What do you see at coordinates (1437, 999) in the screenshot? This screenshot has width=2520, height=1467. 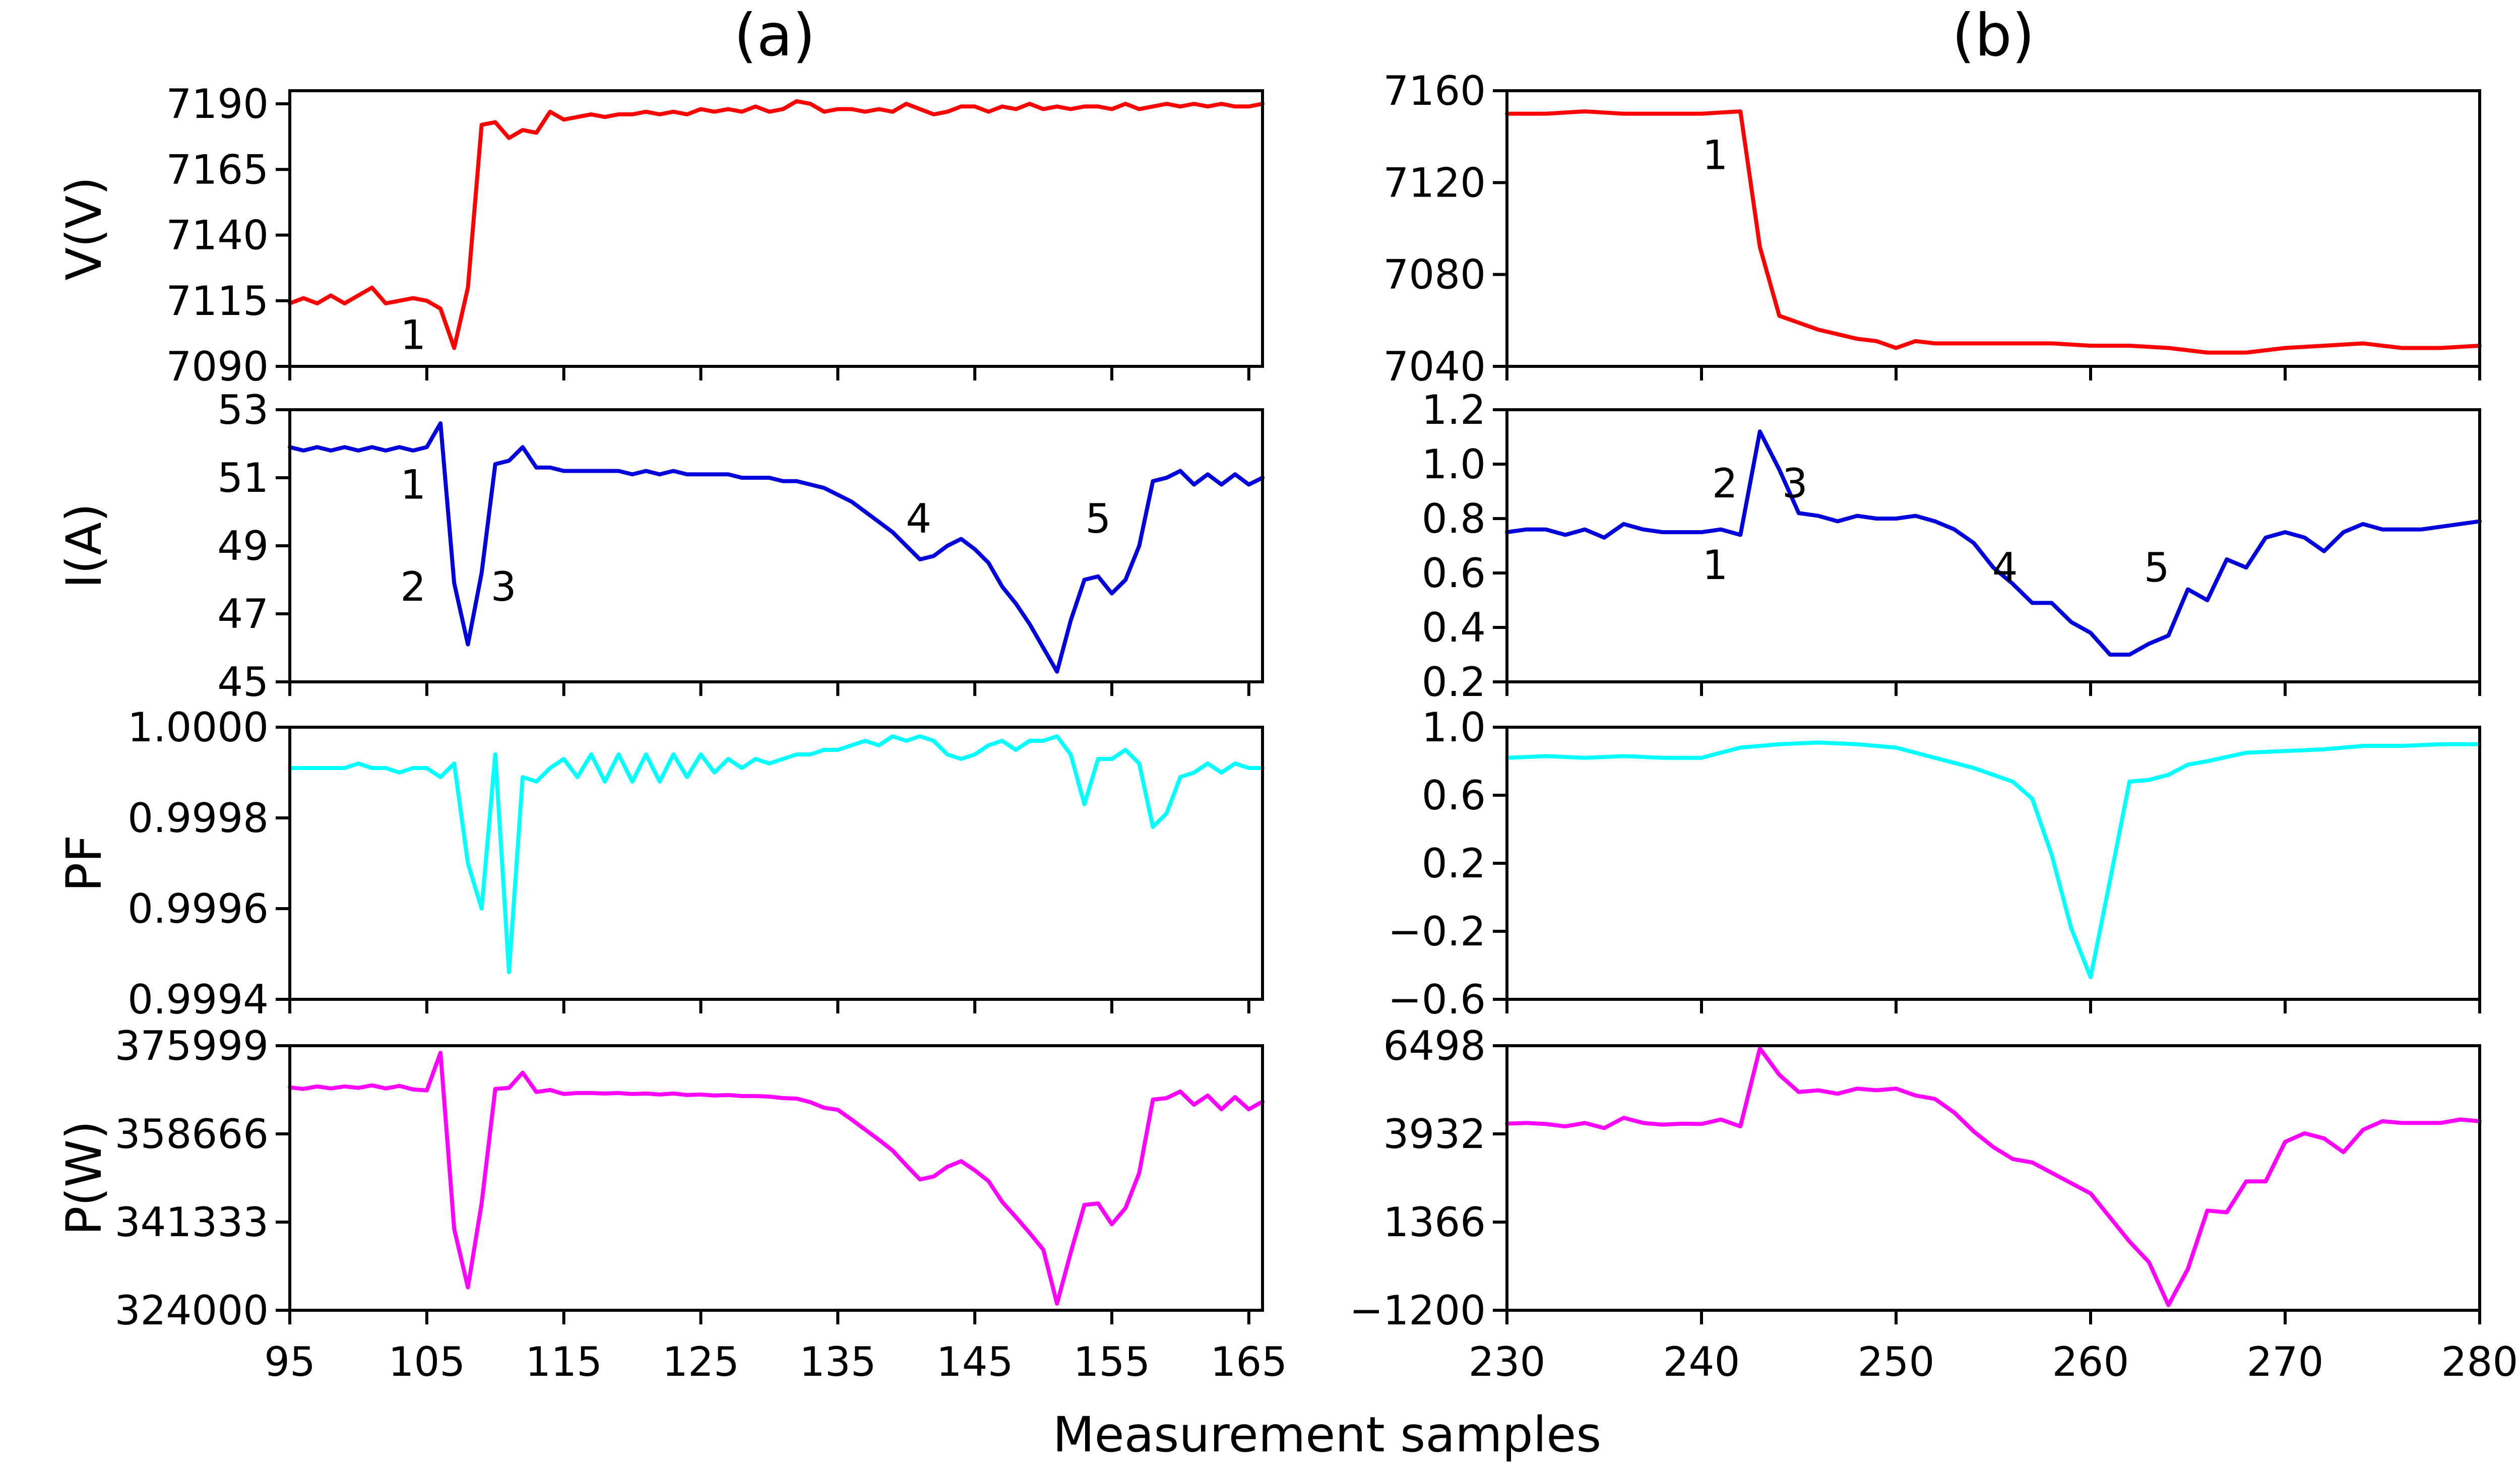 I see `panel-b-pf-y-tick-label: −0.6` at bounding box center [1437, 999].